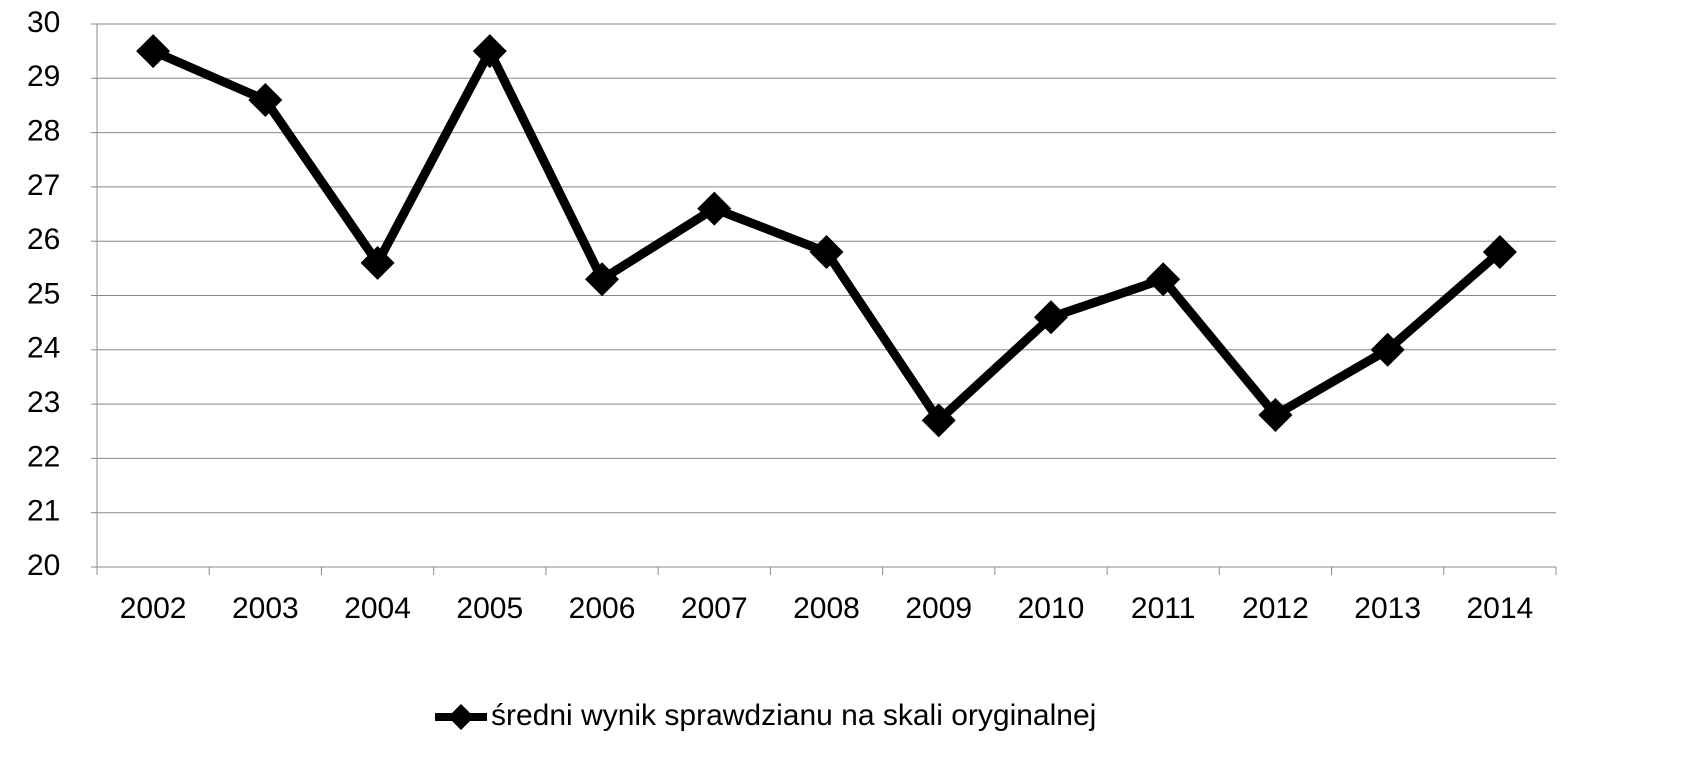 The height and width of the screenshot is (764, 1691). What do you see at coordinates (43, 293) in the screenshot?
I see `y-tick-label: 25` at bounding box center [43, 293].